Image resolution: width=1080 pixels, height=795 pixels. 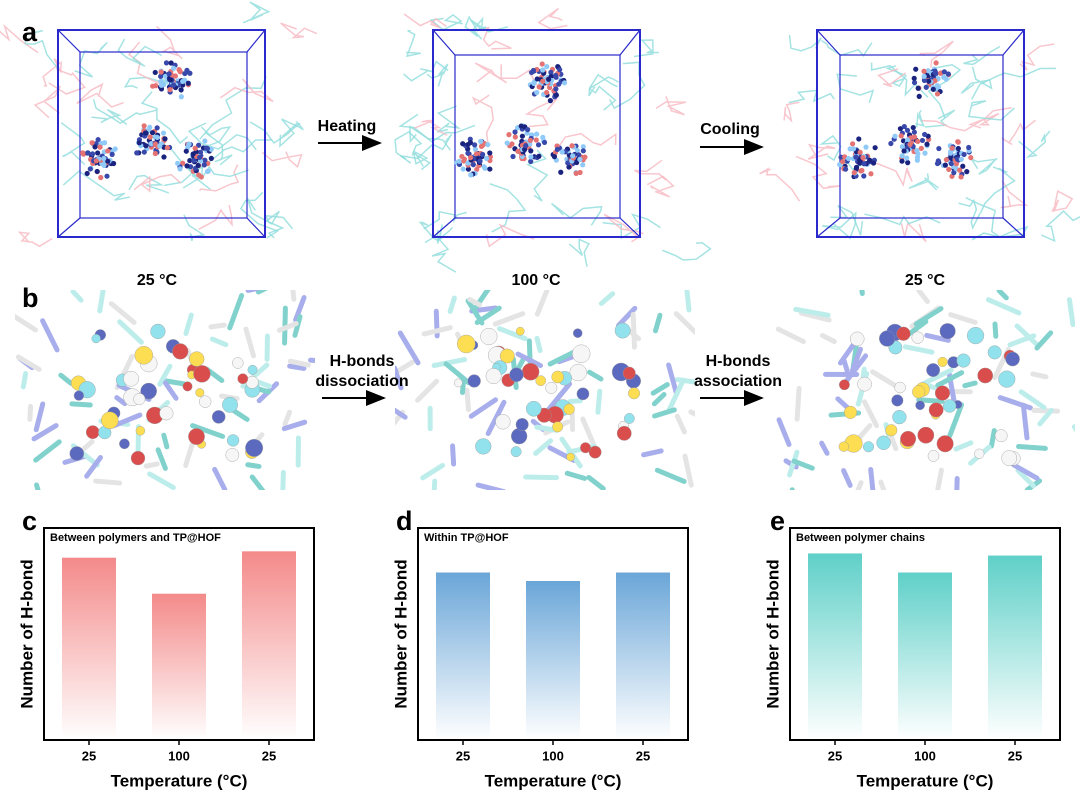 I want to click on plot-frame, so click(x=179, y=634).